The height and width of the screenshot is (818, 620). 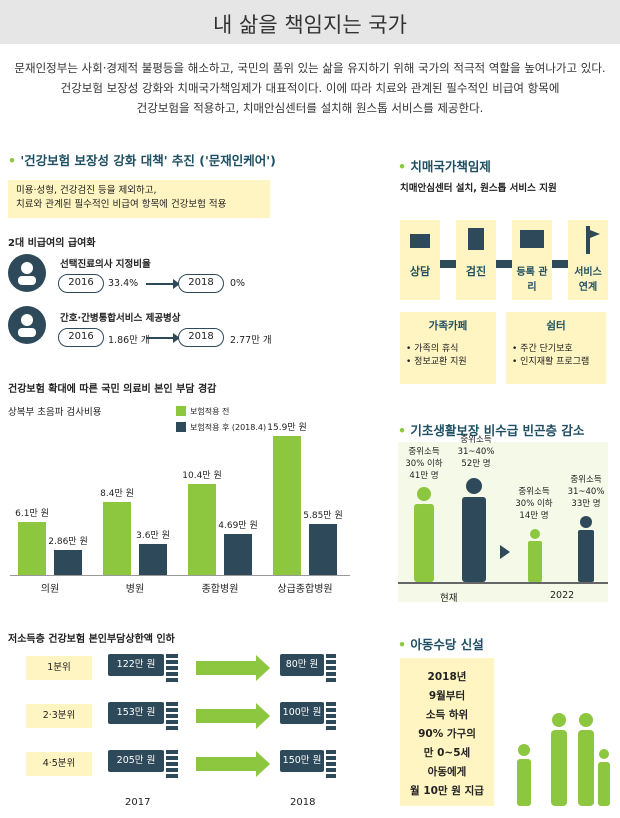 What do you see at coordinates (424, 534) in the screenshot?
I see `person-figure-green` at bounding box center [424, 534].